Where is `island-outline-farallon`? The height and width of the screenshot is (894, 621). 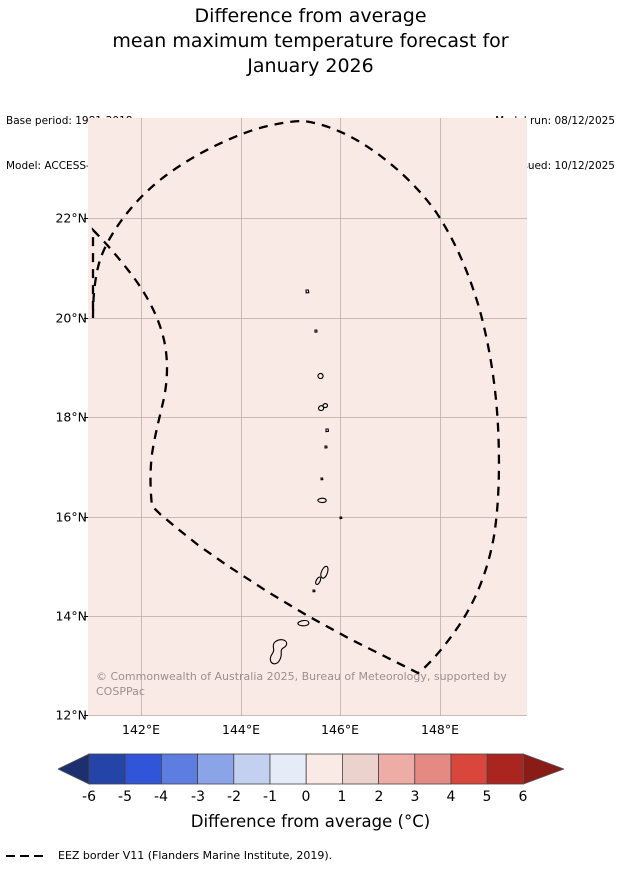
island-outline-farallon is located at coordinates (307, 291).